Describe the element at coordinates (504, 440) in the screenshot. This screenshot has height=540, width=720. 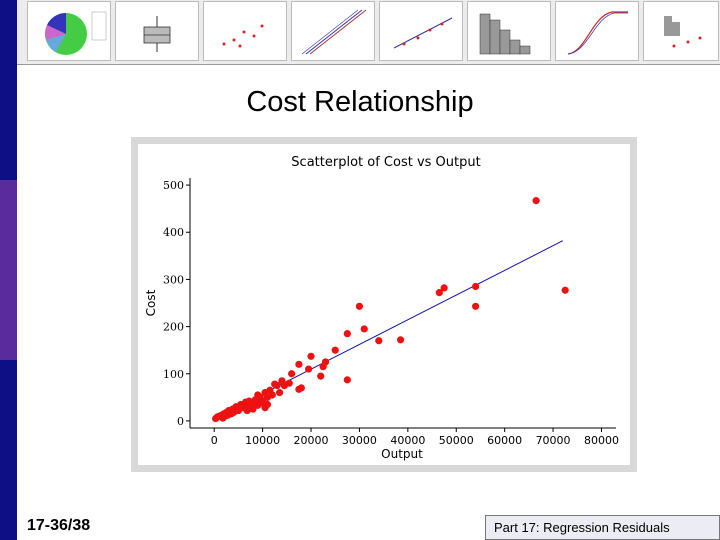
I see `x-tick-label: 60000` at that location.